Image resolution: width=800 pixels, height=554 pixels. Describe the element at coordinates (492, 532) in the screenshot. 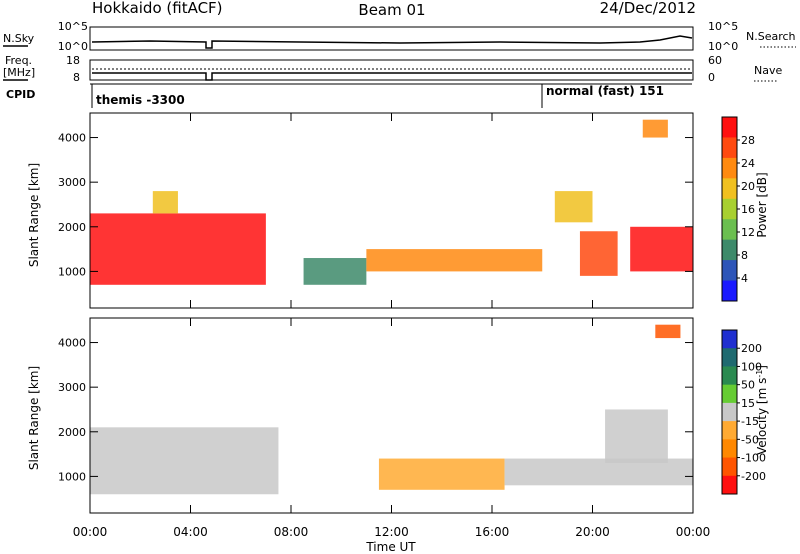

I see `x-tick-label: 16:00` at that location.